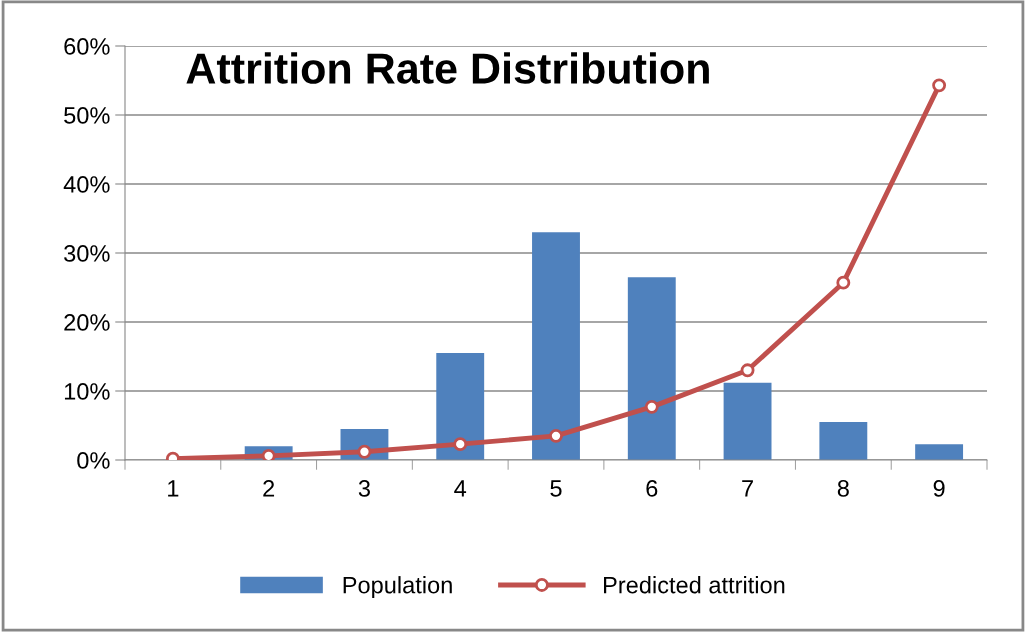  I want to click on y-tick-label: 10%, so click(87, 391).